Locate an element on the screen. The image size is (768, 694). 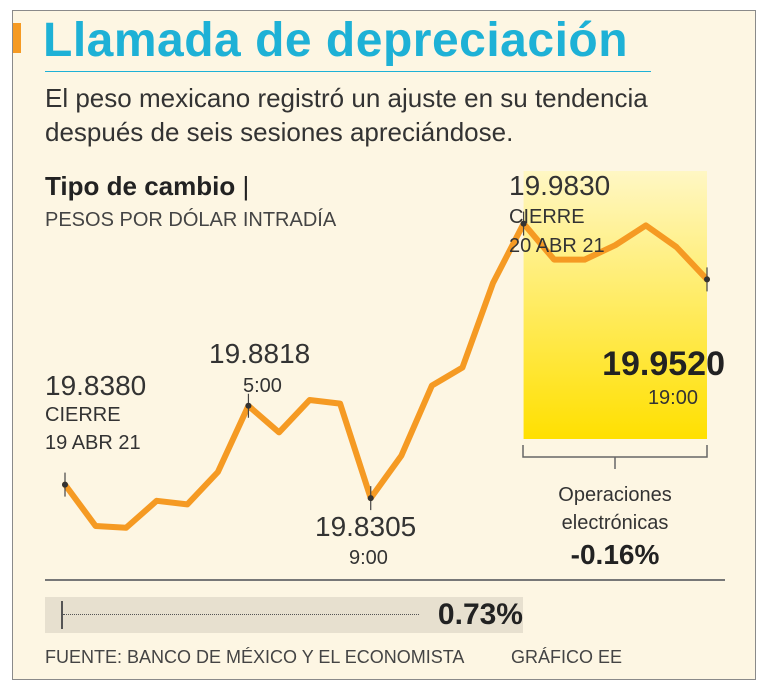
variation-bar: 0.73% is located at coordinates (284, 615).